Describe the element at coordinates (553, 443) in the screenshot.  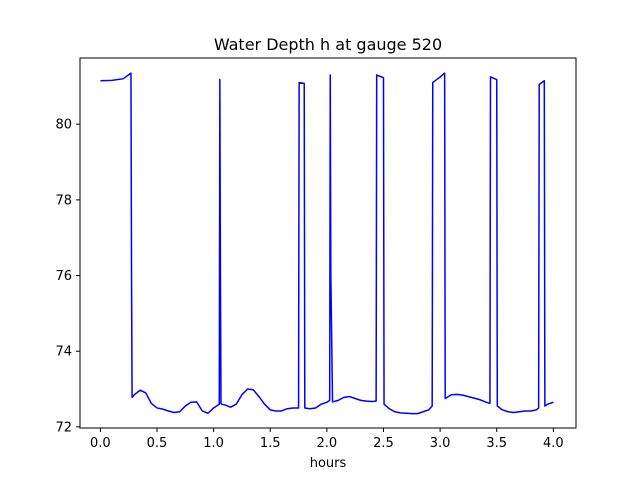
I see `x-tick-label: 4.0` at that location.